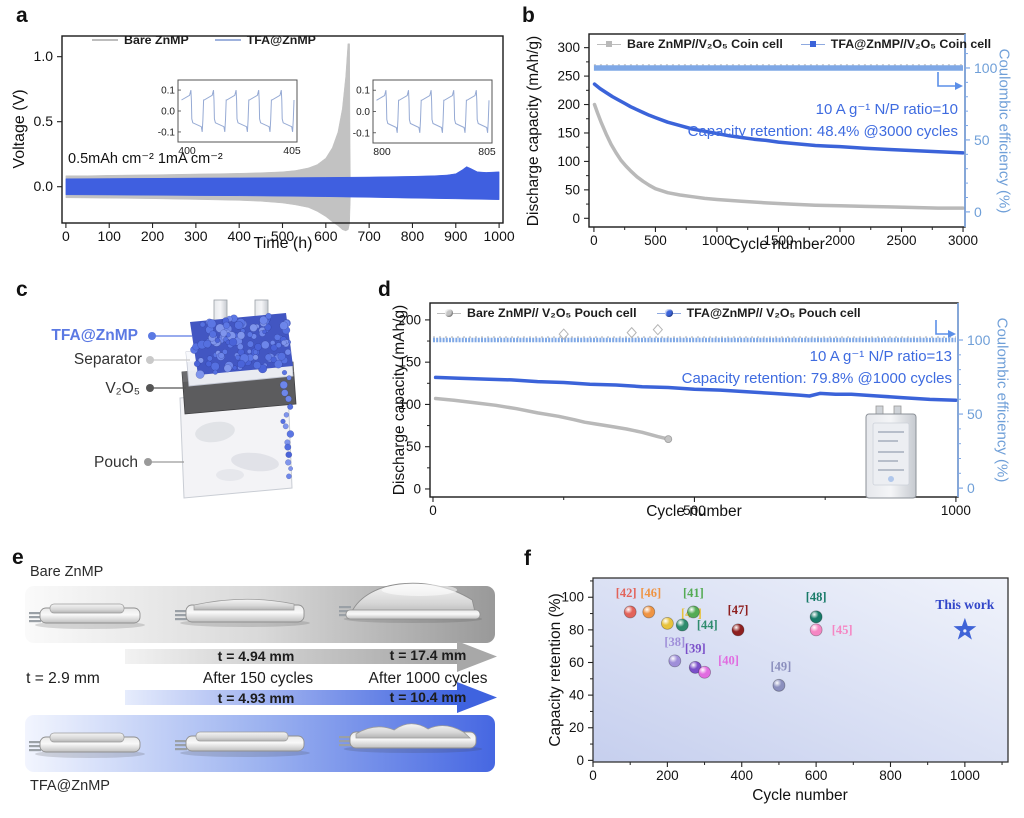  Describe the element at coordinates (258, 678) in the screenshot. I see `after-150-cycles-label: After 150 cycles` at that location.